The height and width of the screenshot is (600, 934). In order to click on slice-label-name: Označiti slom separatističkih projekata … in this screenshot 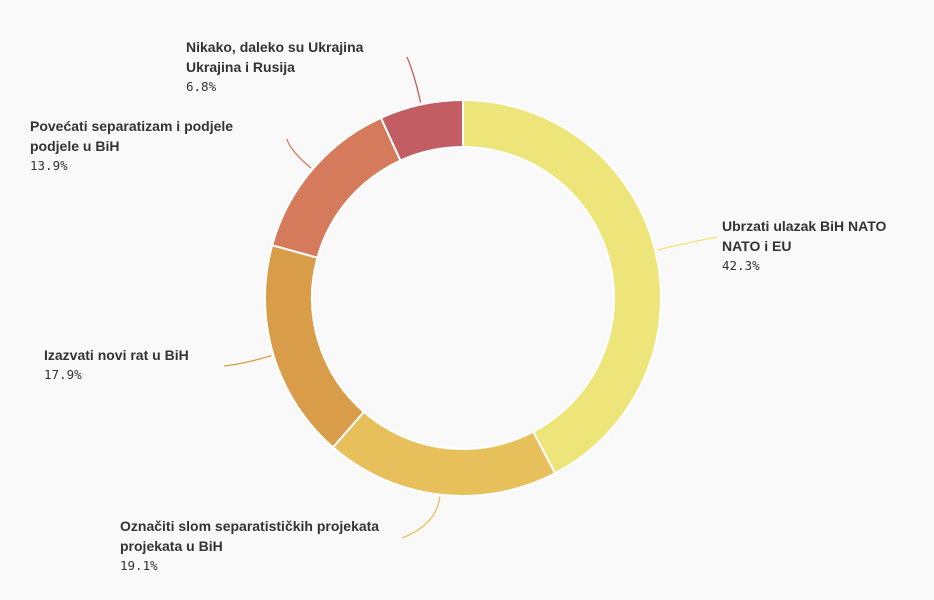, I will do `click(250, 536)`.